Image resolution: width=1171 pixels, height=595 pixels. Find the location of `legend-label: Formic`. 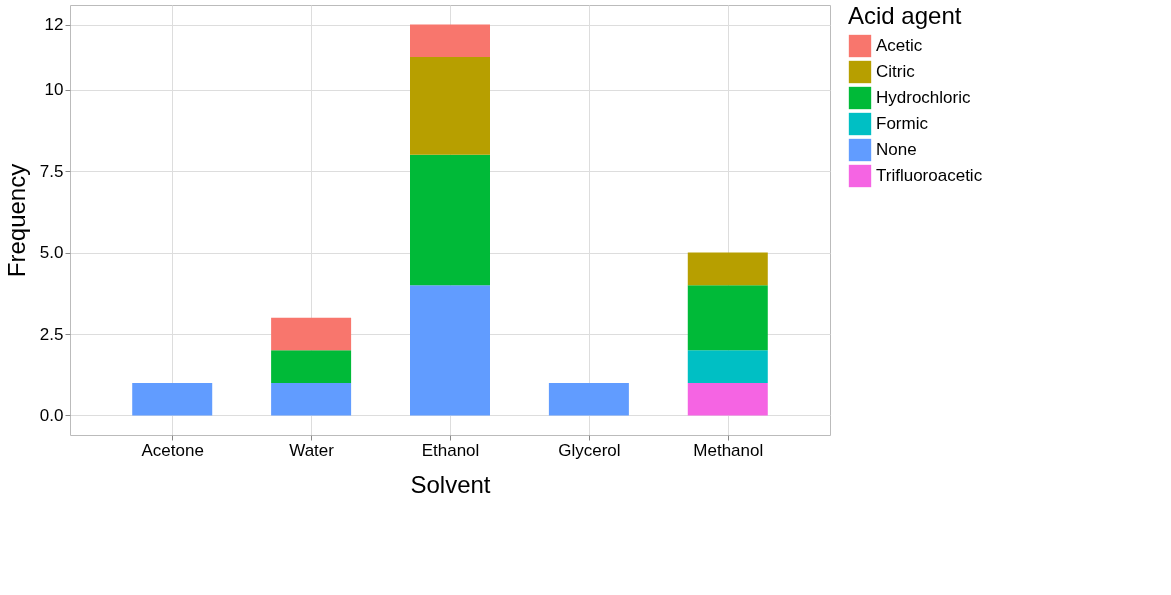

legend-label: Formic is located at coordinates (902, 123).